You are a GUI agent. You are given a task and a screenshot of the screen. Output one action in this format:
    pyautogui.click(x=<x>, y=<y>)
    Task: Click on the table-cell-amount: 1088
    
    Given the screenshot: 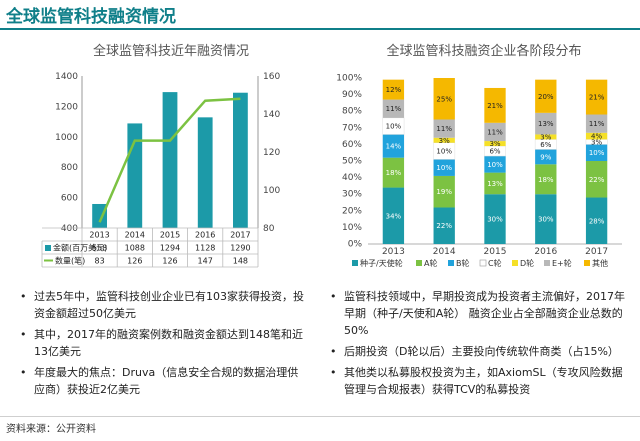 What is the action you would take?
    pyautogui.click(x=135, y=248)
    